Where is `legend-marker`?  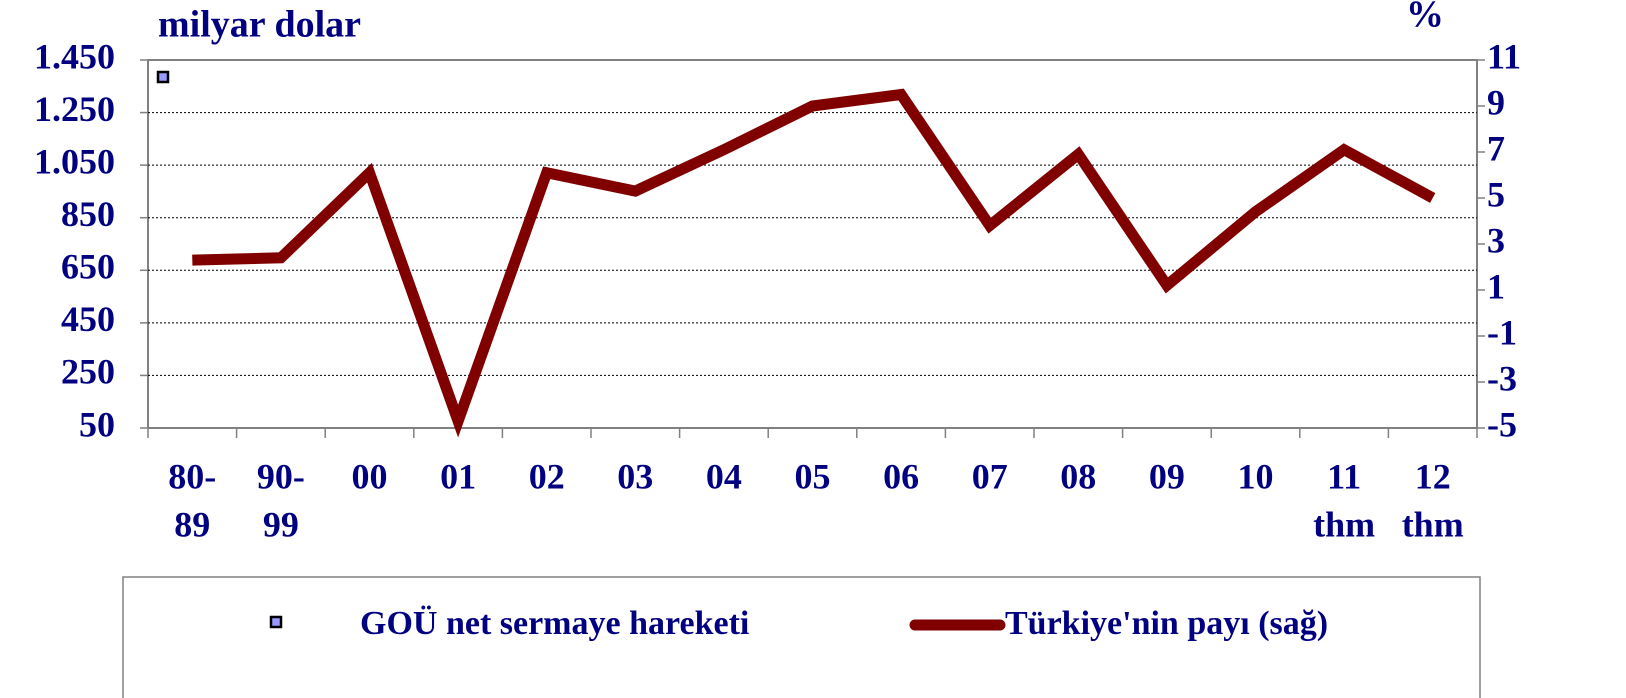
legend-marker is located at coordinates (276, 622).